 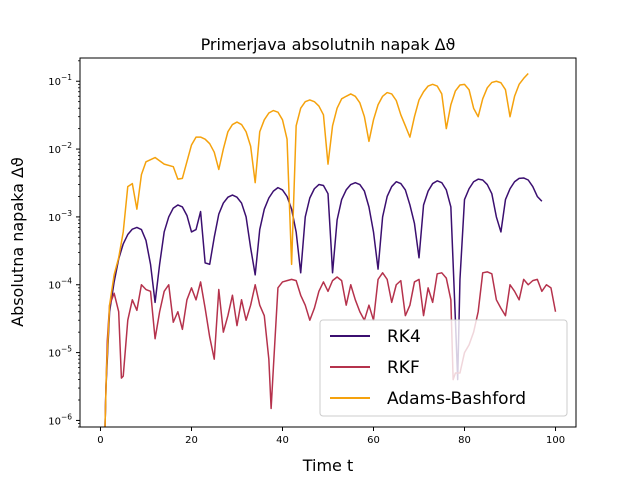 I want to click on y-axis-label: Absolutna napaka Δϑ, so click(x=17, y=242).